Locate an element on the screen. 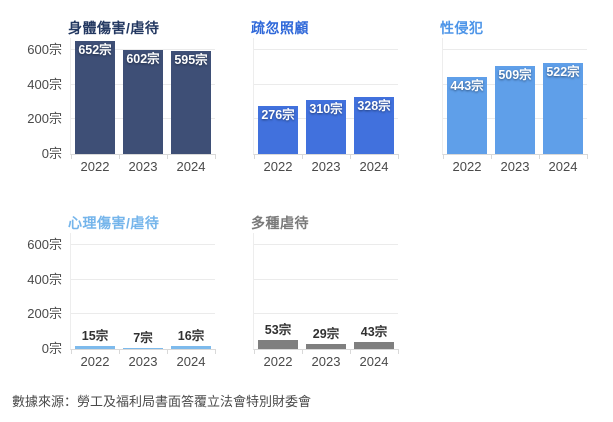 This screenshot has width=613, height=422. bar-value-label: 43宗 is located at coordinates (374, 332).